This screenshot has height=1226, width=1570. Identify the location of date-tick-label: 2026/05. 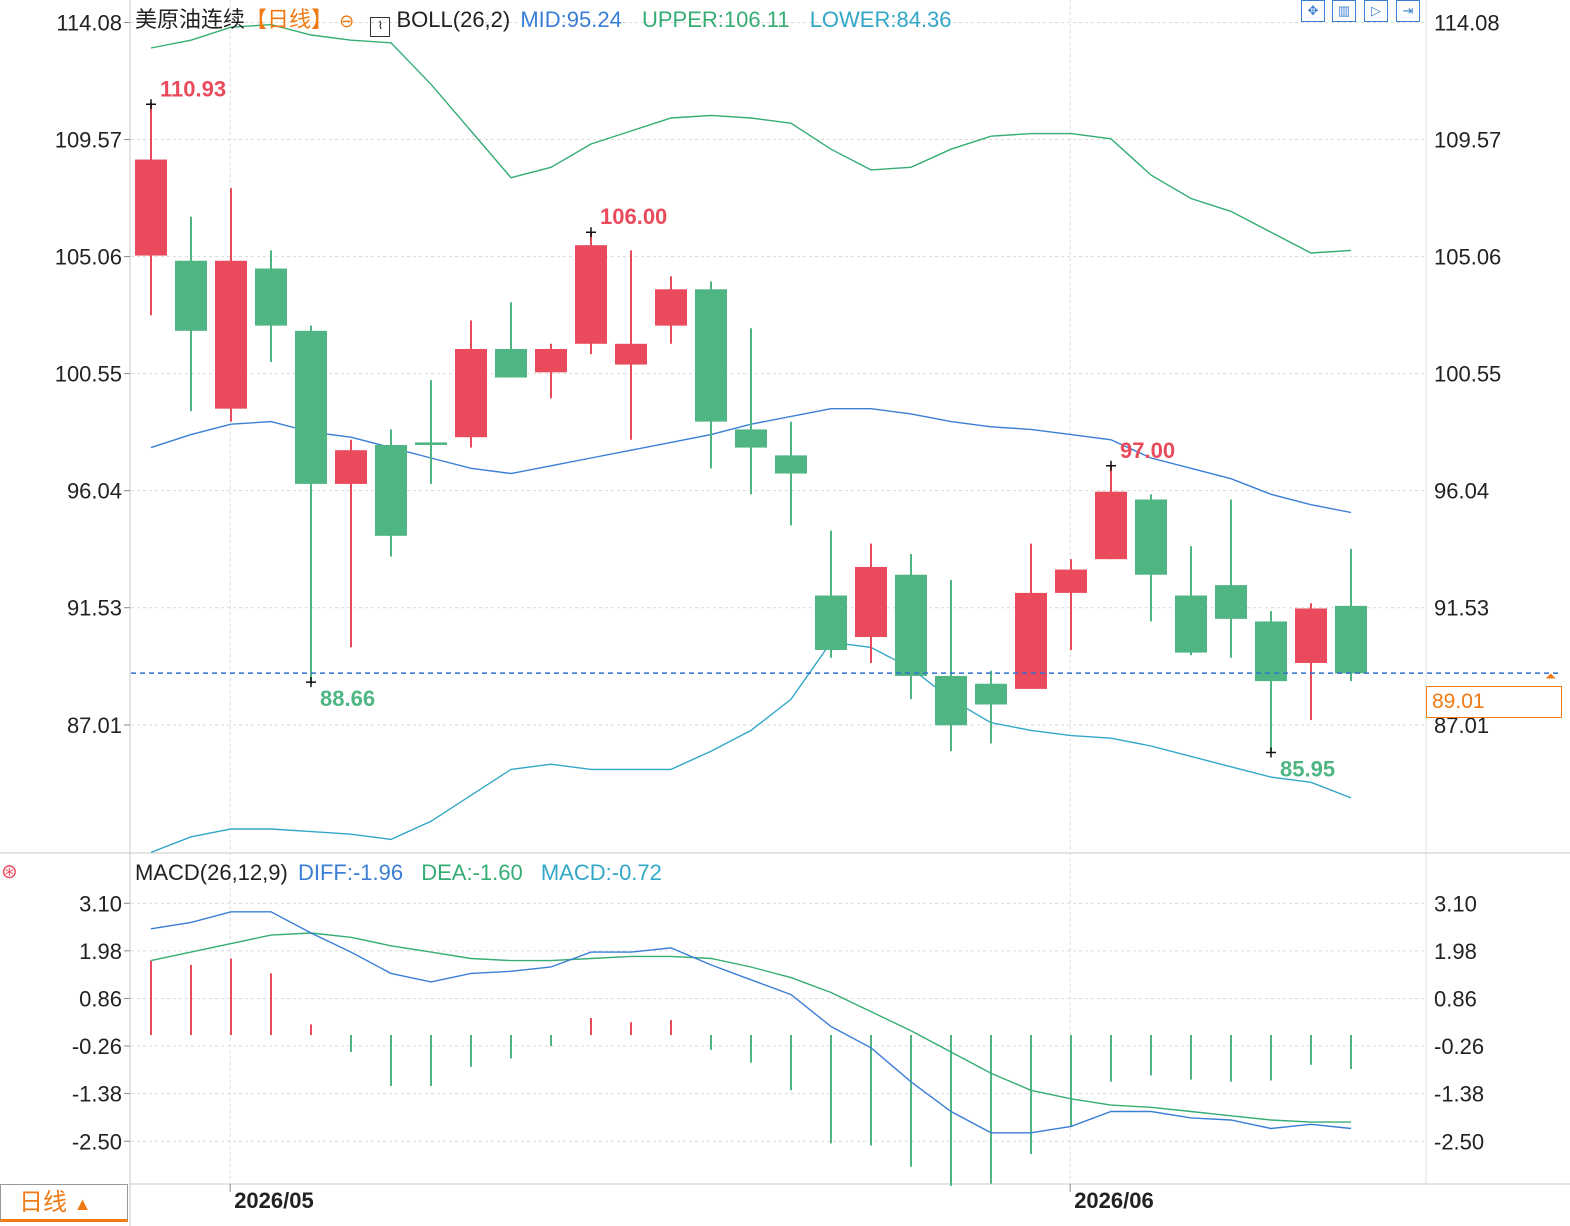
(274, 1200).